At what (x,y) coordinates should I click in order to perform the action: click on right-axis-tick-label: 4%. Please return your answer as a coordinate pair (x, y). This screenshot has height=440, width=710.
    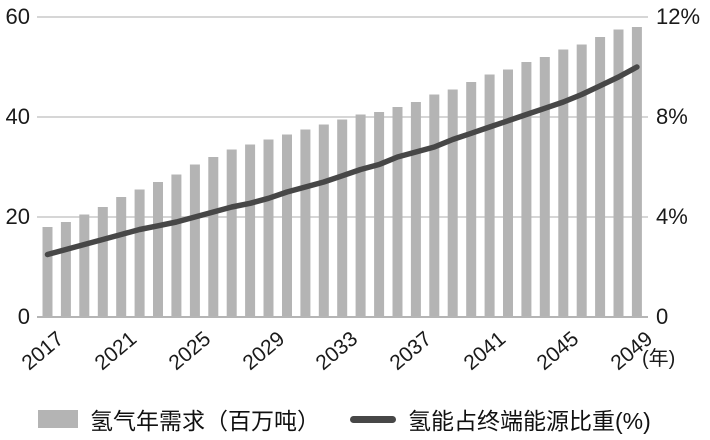
    Looking at the image, I should click on (672, 216).